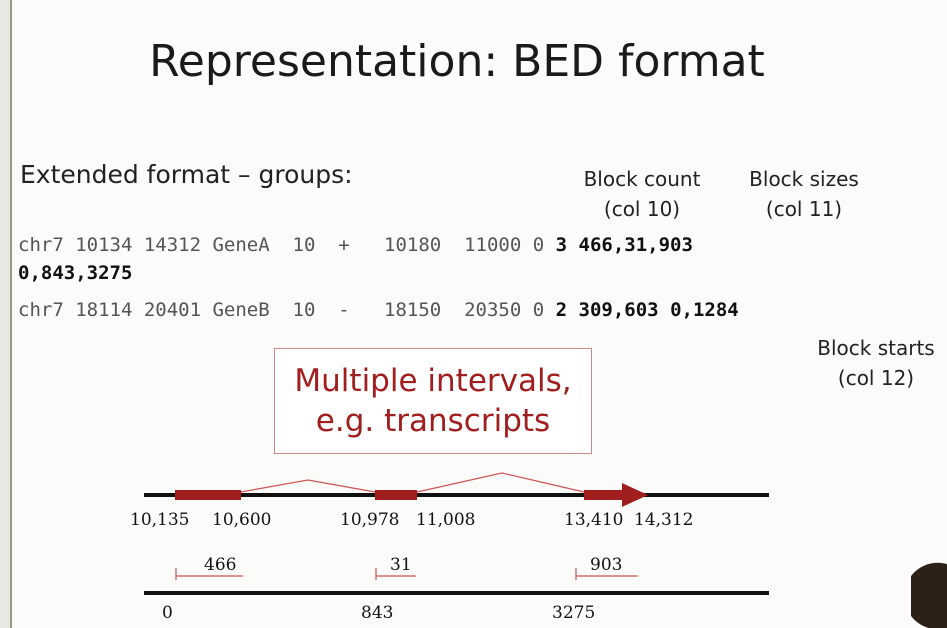 The height and width of the screenshot is (628, 947). Describe the element at coordinates (635, 495) in the screenshot. I see `strand-arrow-icon` at that location.